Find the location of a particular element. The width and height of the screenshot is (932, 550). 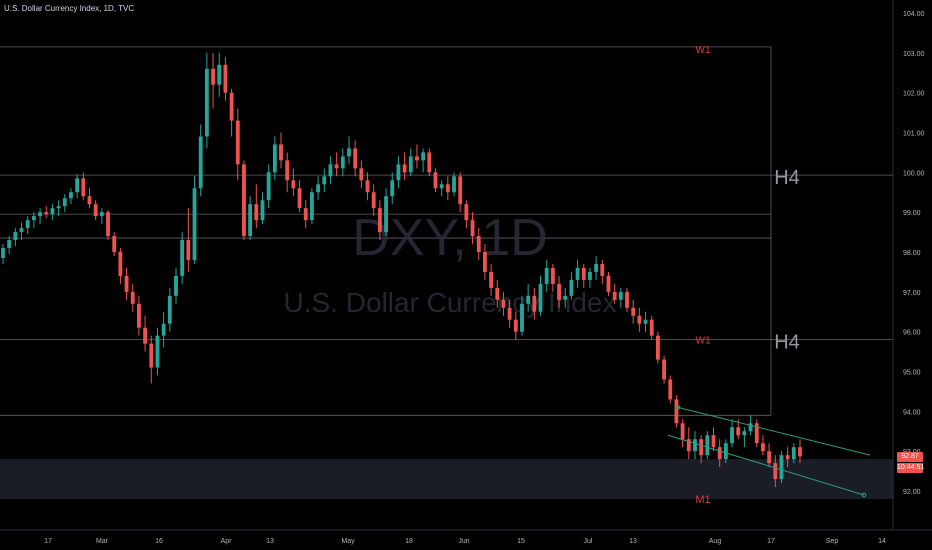

watermark-name: U.S. Dollar Currency Index is located at coordinates (449, 302).